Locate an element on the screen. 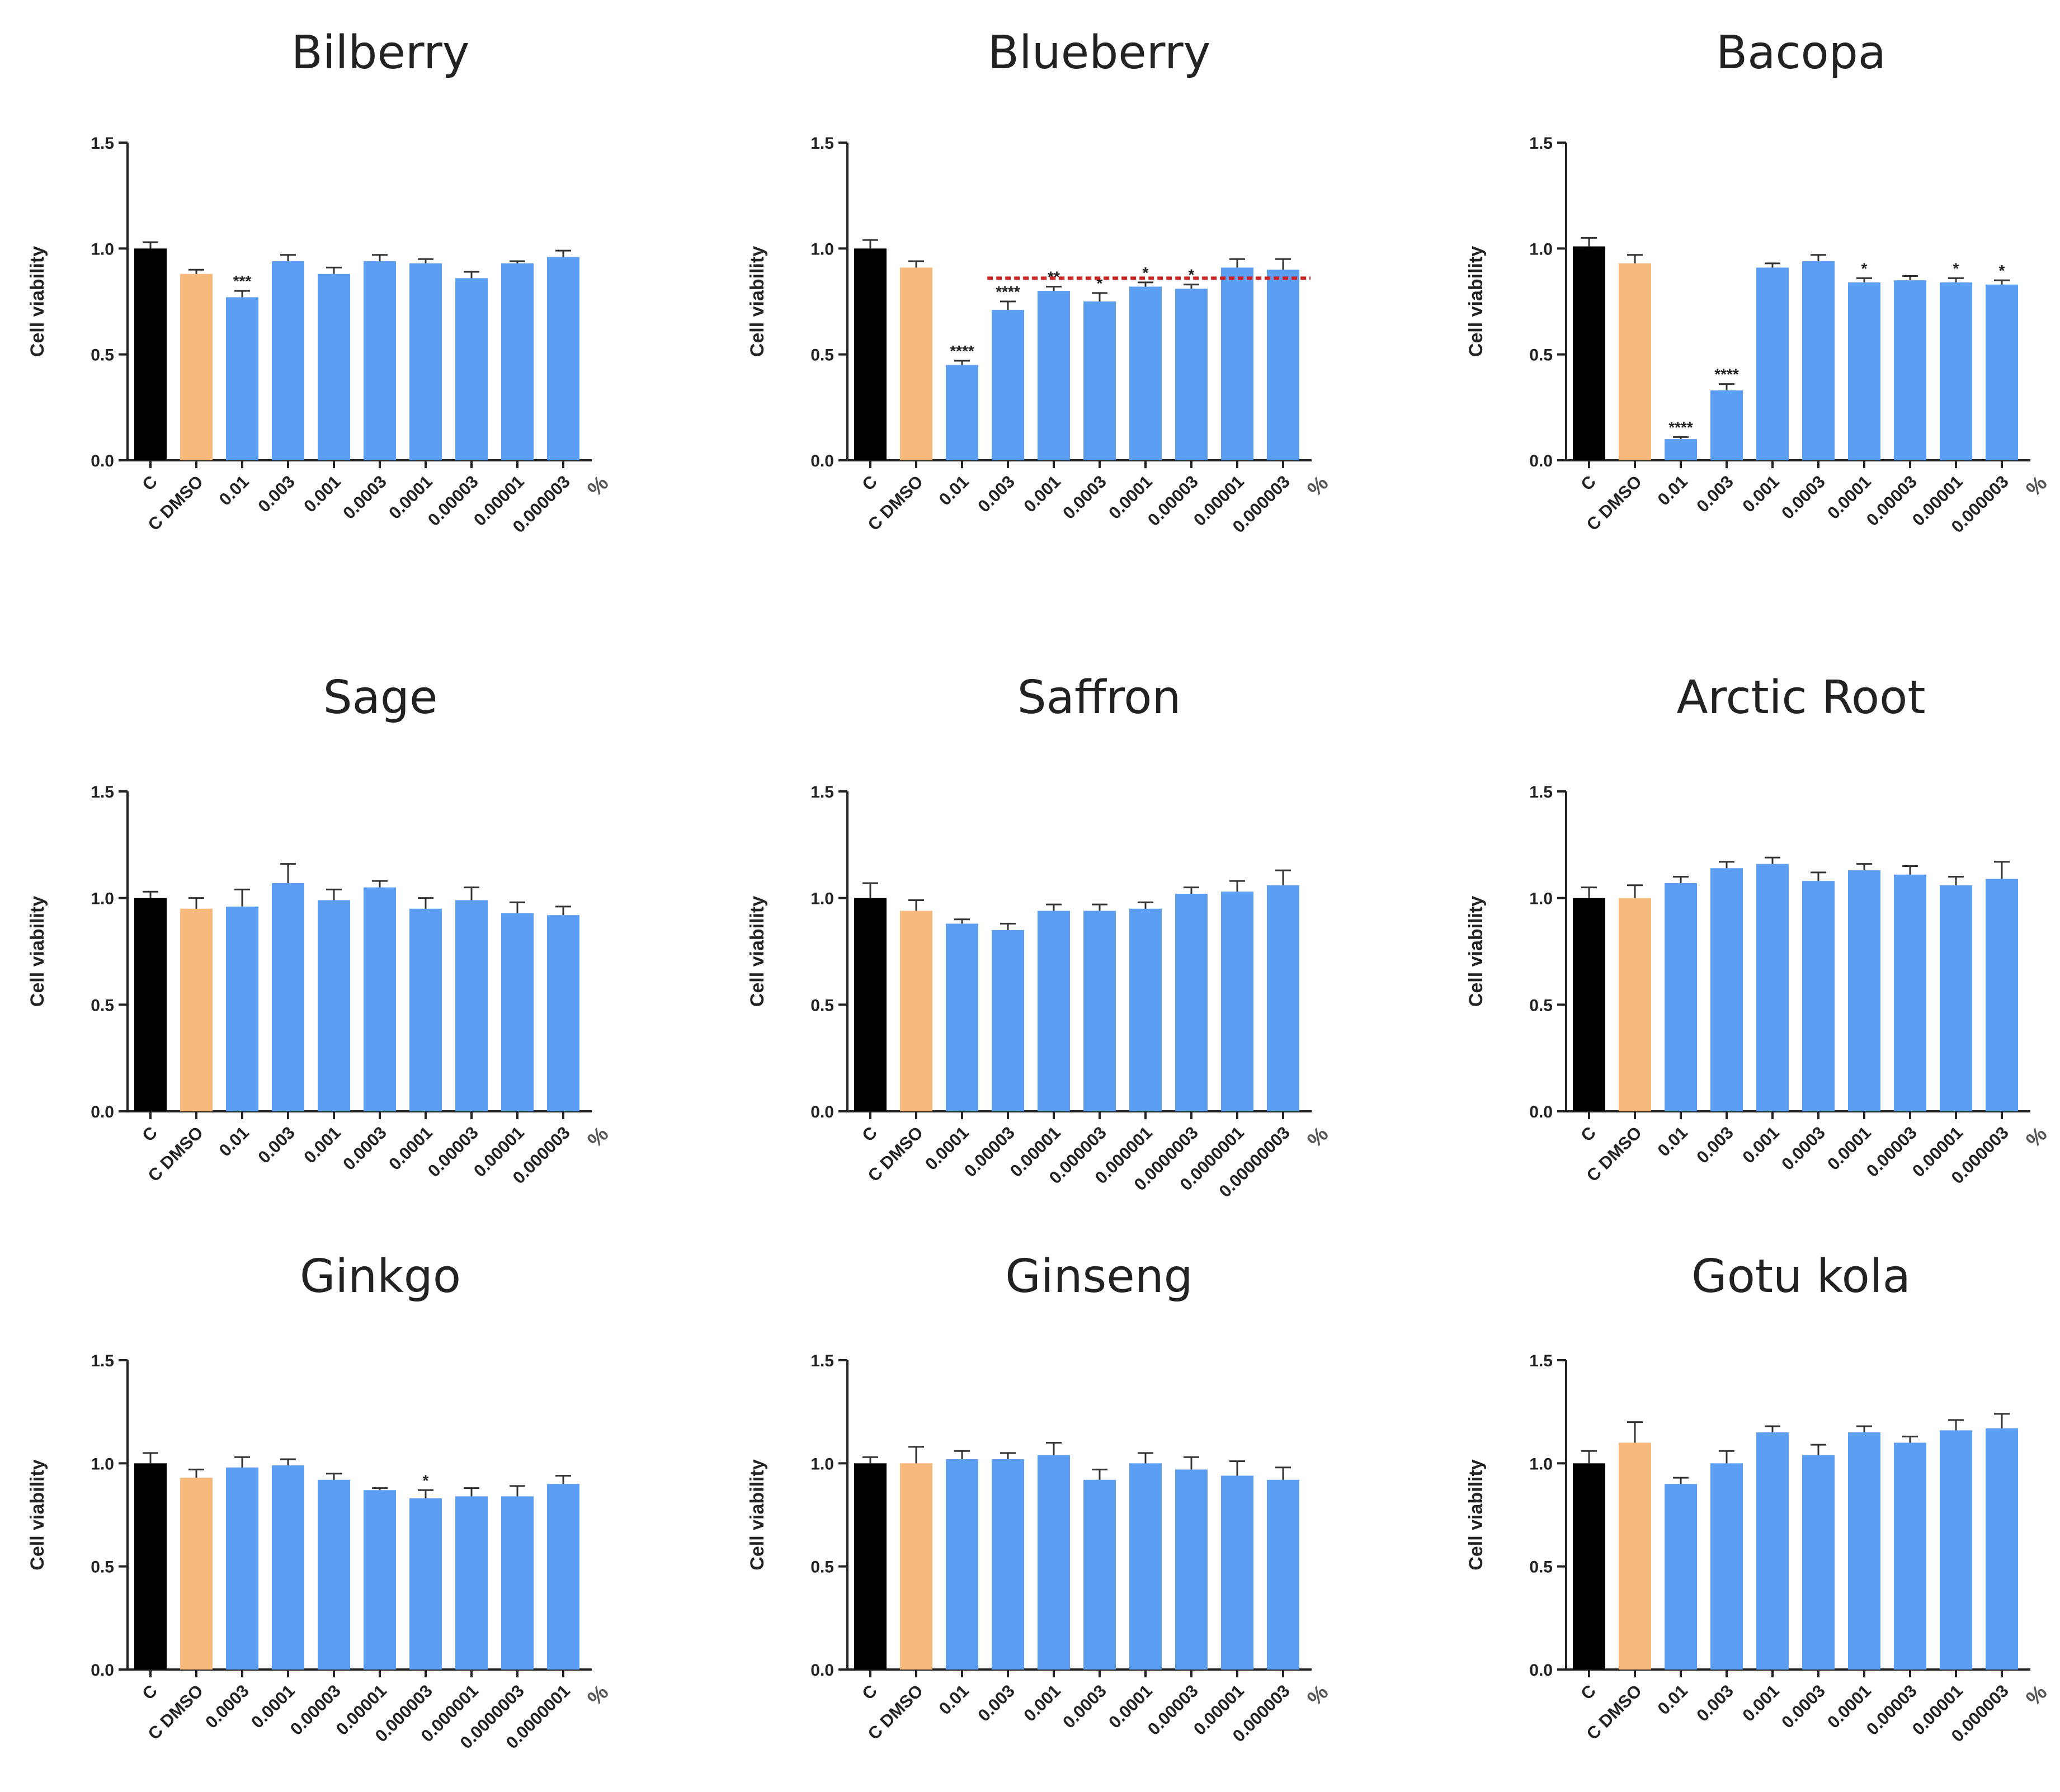 The width and height of the screenshot is (2060, 1792). chart-title: Bilberry is located at coordinates (380, 52).